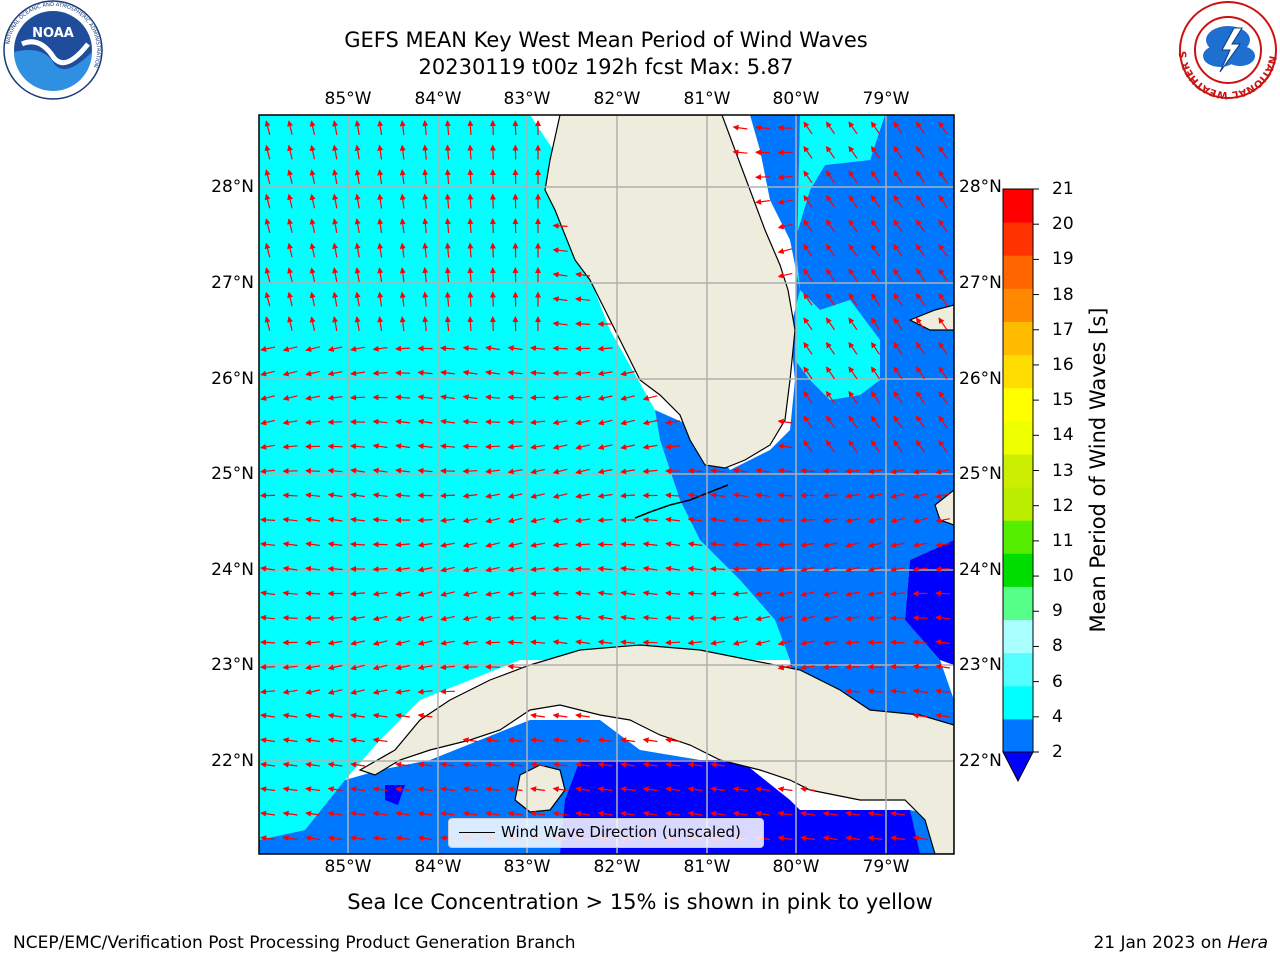 This screenshot has width=1280, height=960. I want to click on colorbar-tick-label: 13, so click(1063, 470).